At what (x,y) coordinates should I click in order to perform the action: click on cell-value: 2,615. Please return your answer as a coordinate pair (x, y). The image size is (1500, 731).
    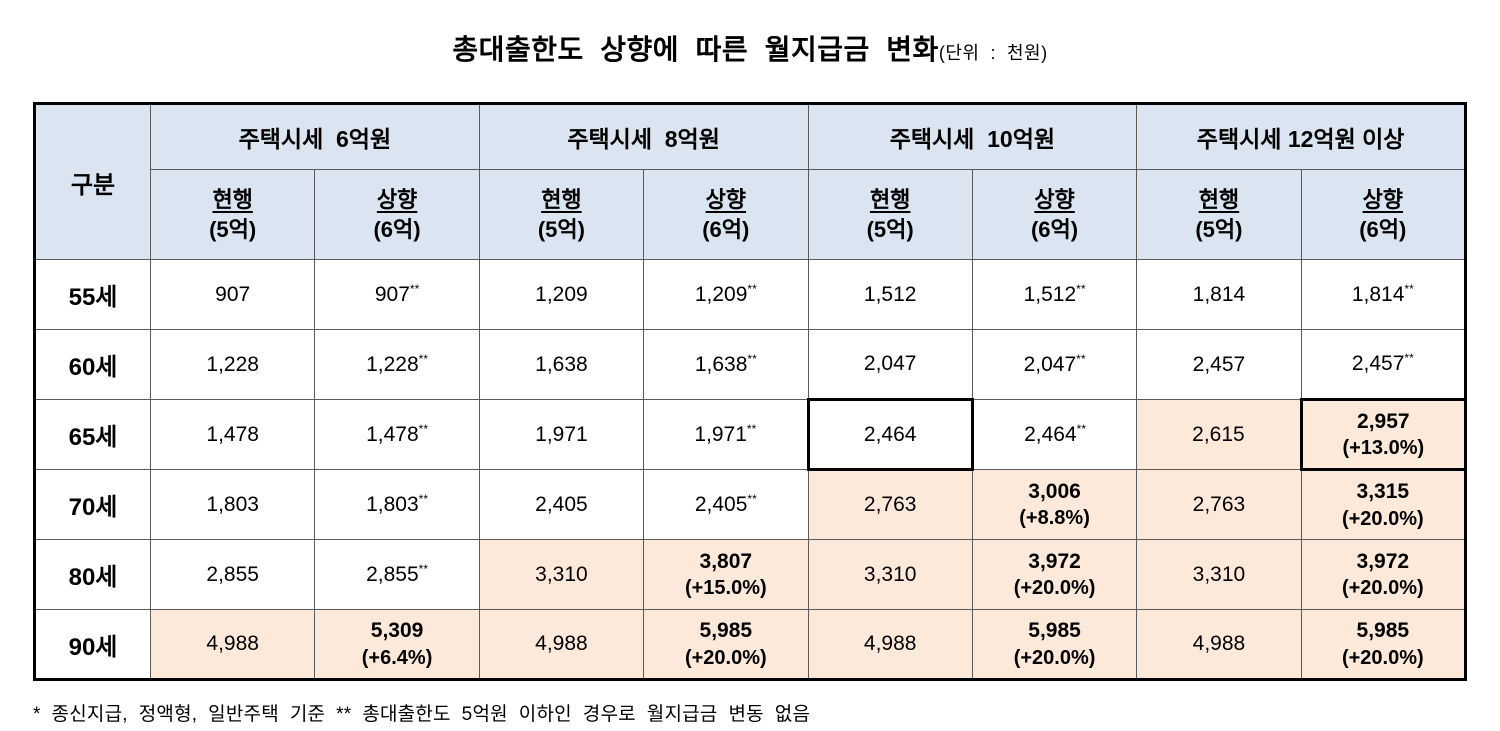
    Looking at the image, I should click on (1218, 434).